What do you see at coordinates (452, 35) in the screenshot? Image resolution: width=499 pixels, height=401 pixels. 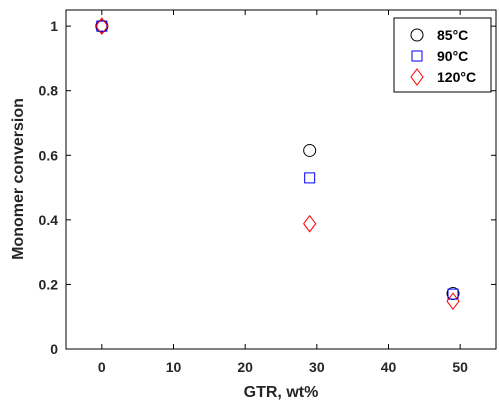 I see `legend-label: 85°C` at bounding box center [452, 35].